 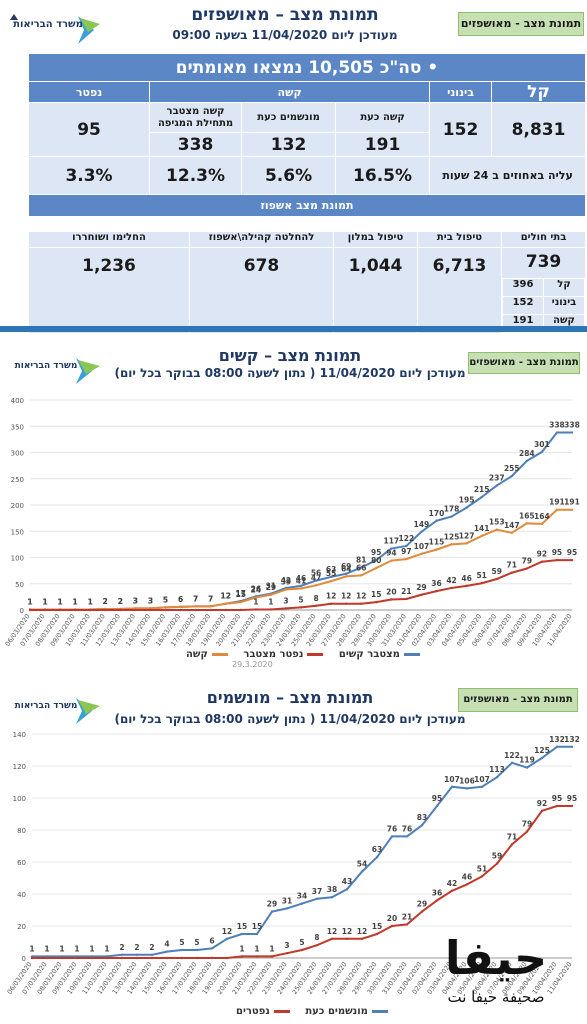 What do you see at coordinates (543, 239) in the screenshot?
I see `hosp-header-hospitals: בתי חולים` at bounding box center [543, 239].